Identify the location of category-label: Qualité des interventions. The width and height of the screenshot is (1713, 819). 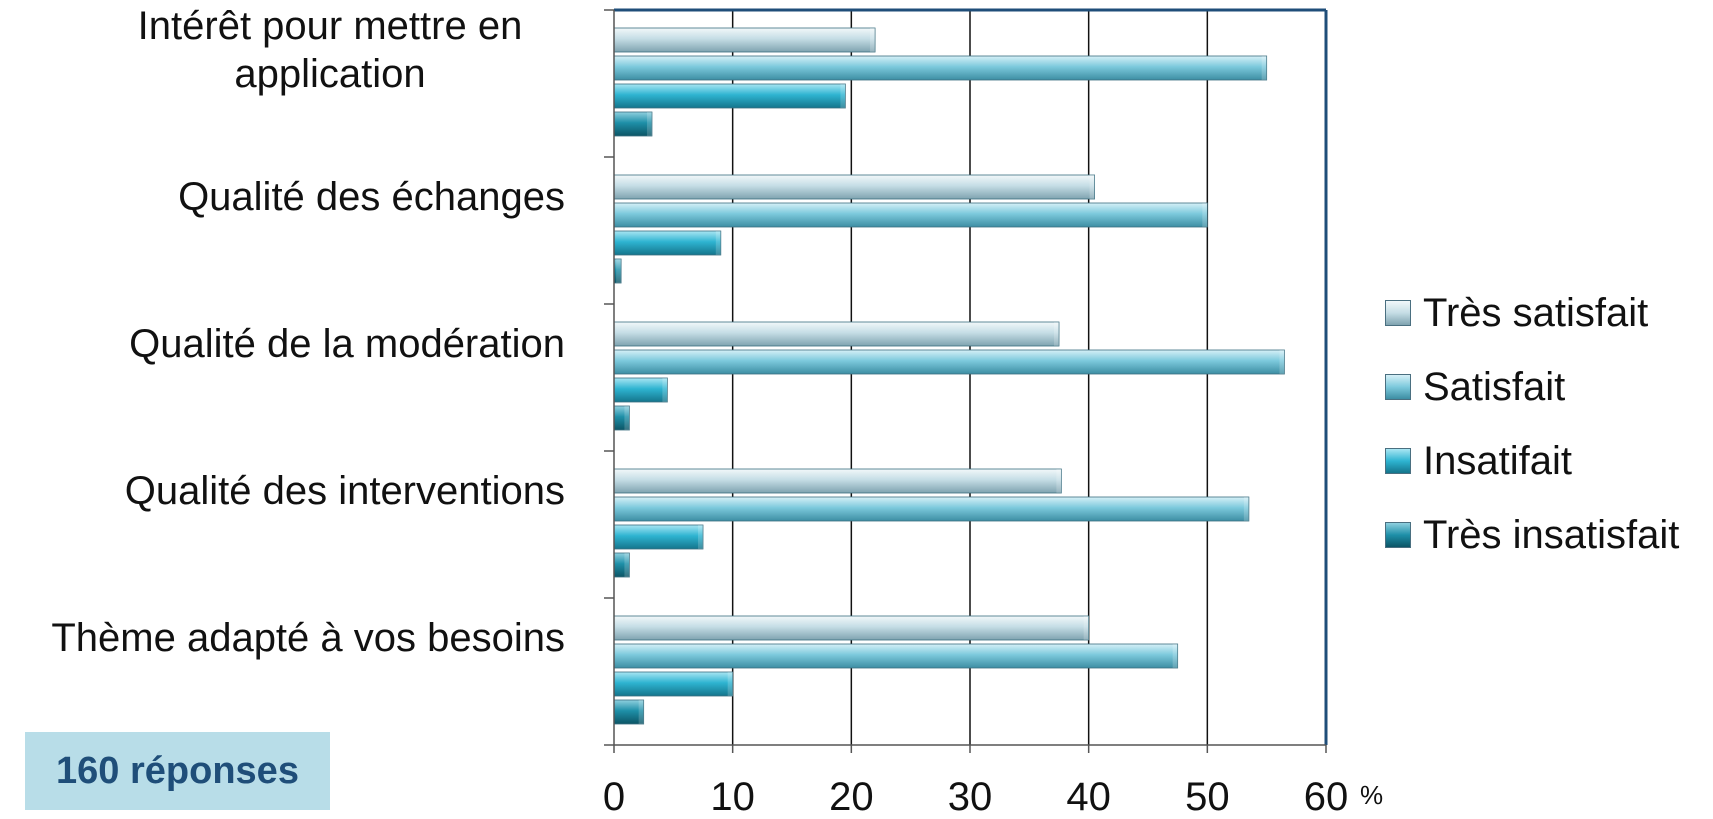
(344, 490).